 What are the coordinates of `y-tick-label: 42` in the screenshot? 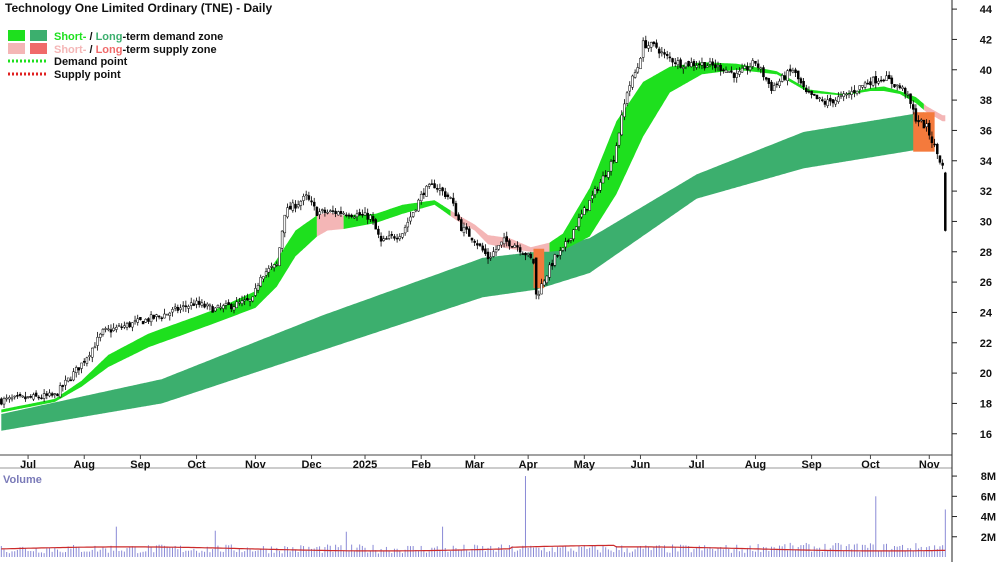 It's located at (986, 40).